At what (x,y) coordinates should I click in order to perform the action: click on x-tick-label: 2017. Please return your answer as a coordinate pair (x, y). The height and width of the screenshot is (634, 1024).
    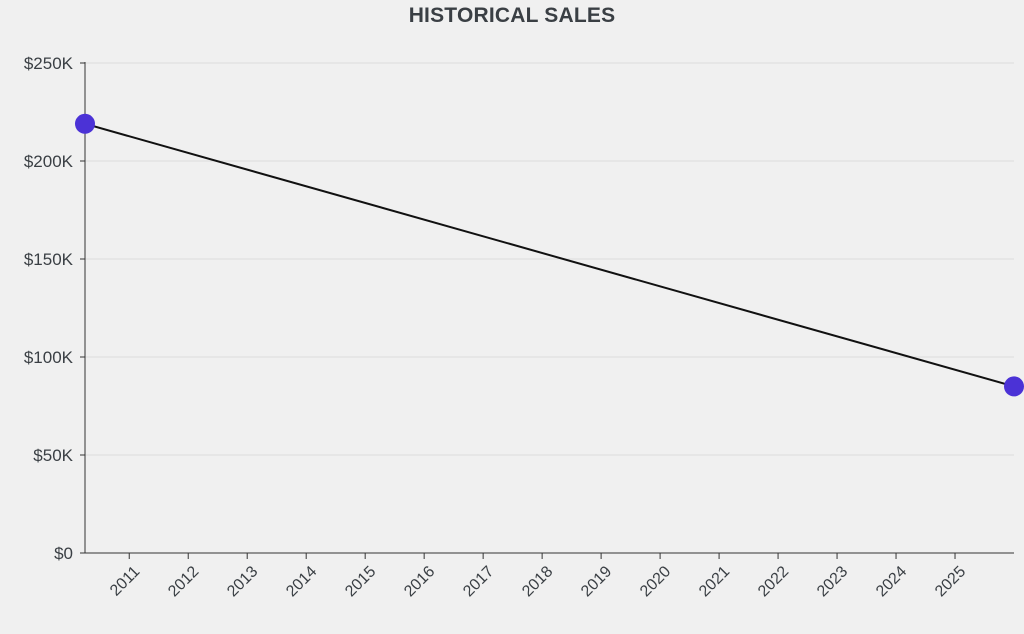
    Looking at the image, I should click on (478, 581).